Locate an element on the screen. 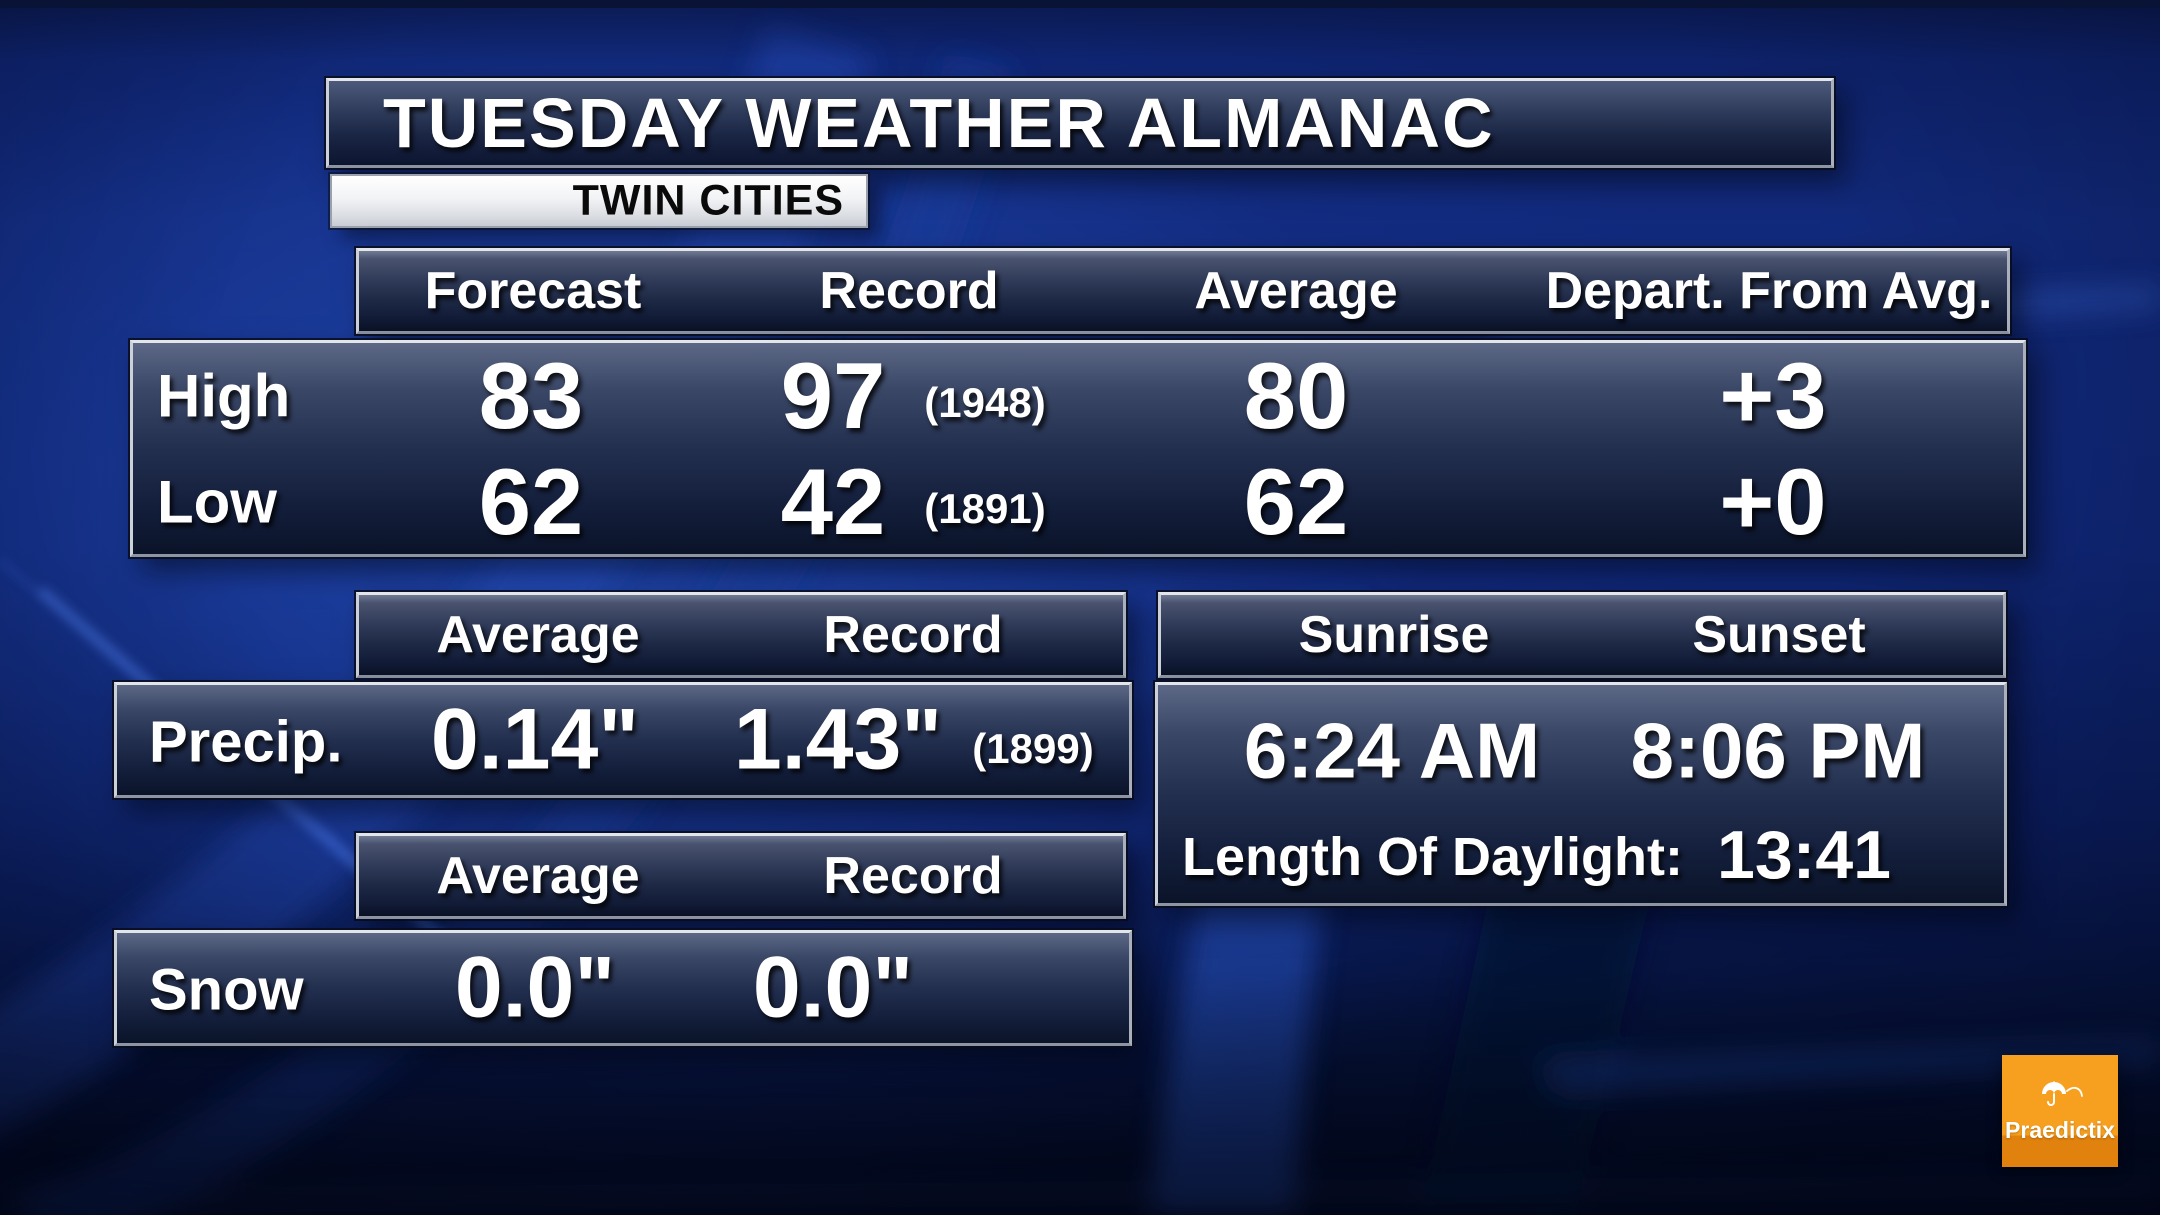 Image resolution: width=2160 pixels, height=1215 pixels. high-record-year: (1948) is located at coordinates (985, 402).